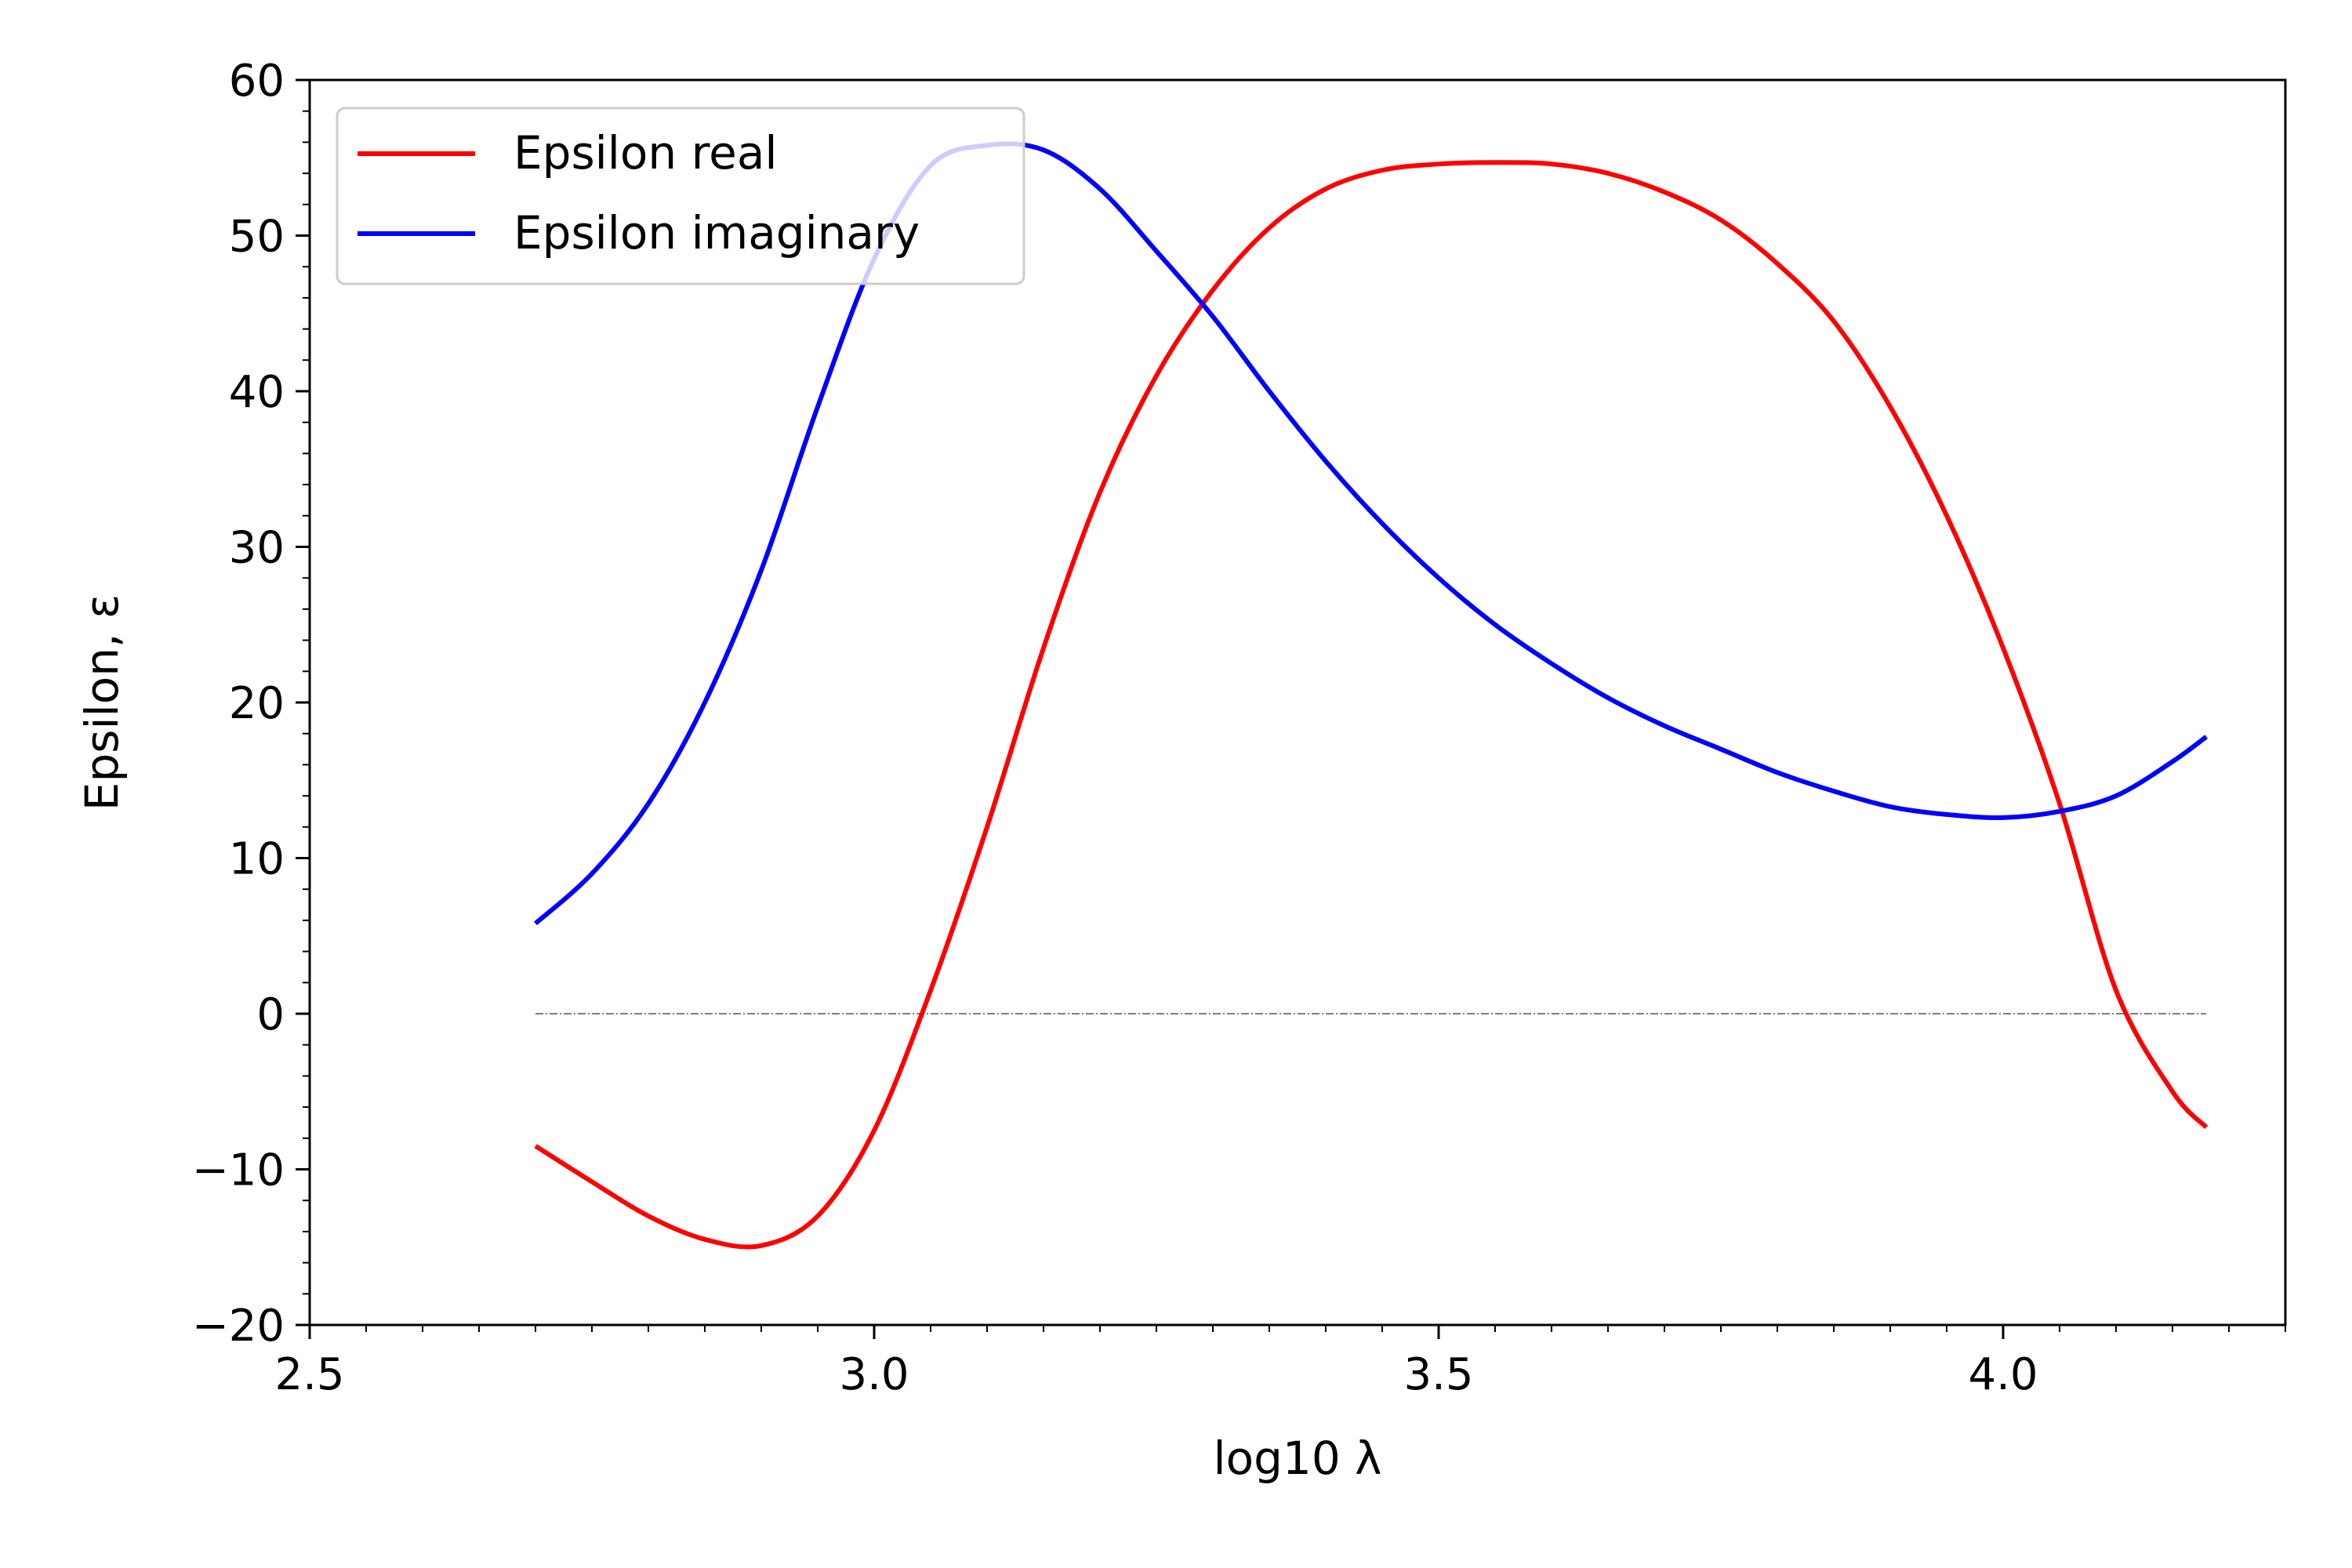  I want to click on y-tick-label: 20, so click(257, 703).